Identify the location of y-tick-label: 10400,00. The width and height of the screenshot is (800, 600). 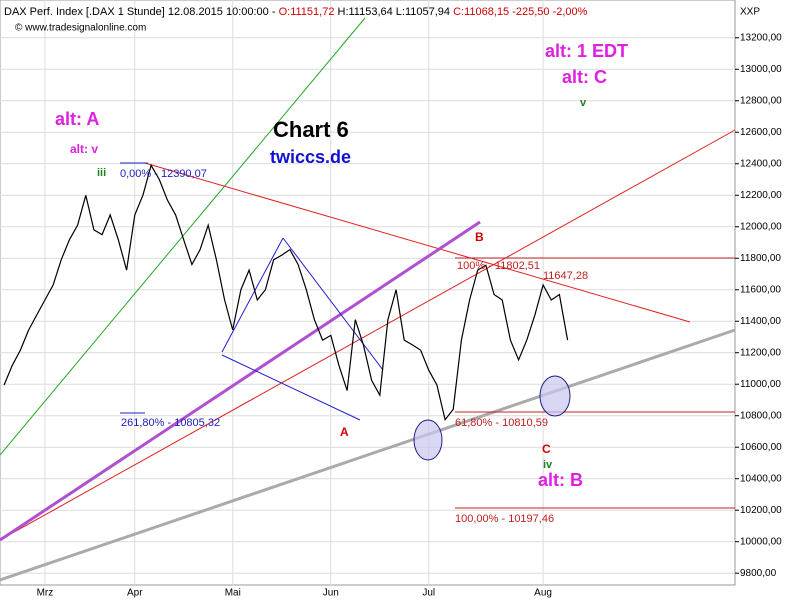
(761, 478).